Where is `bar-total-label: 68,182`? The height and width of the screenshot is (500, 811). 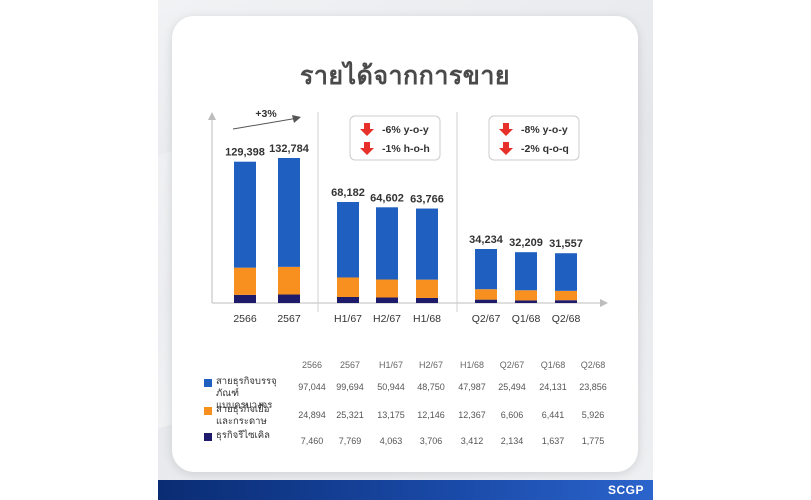
bar-total-label: 68,182 is located at coordinates (348, 193).